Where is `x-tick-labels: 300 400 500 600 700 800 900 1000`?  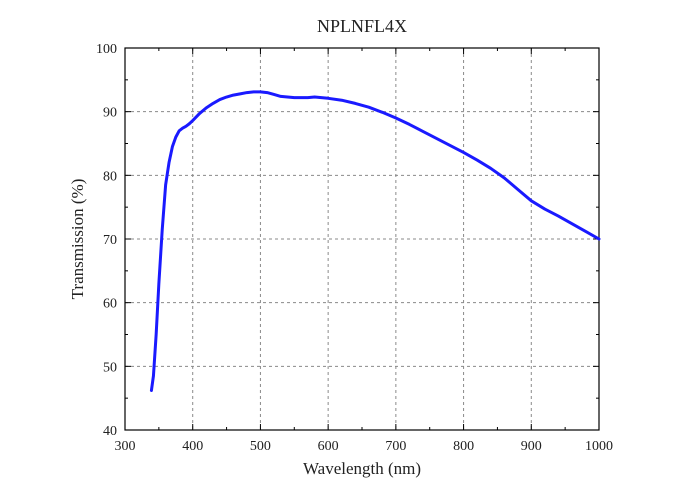
x-tick-labels: 300 400 500 600 700 800 900 1000 is located at coordinates (364, 446).